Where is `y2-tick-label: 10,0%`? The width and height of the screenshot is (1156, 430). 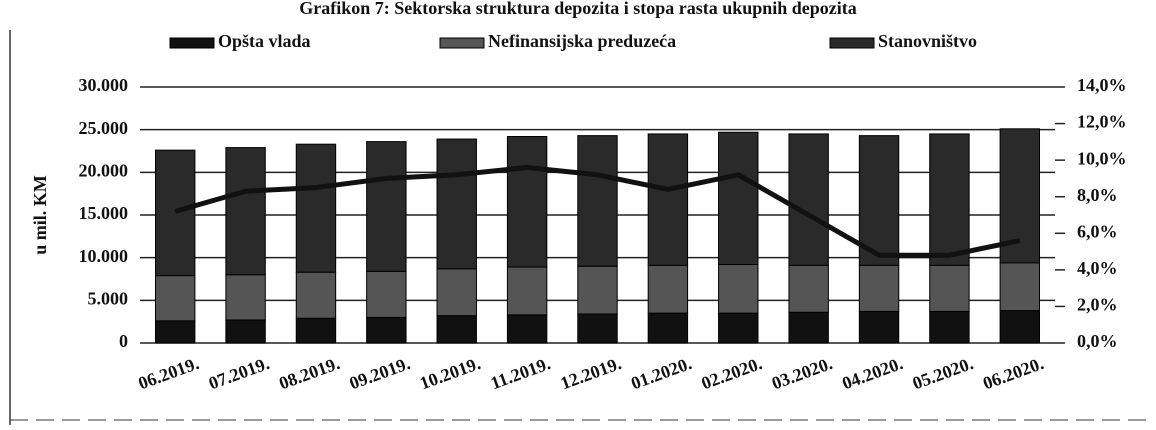 y2-tick-label: 10,0% is located at coordinates (1102, 158).